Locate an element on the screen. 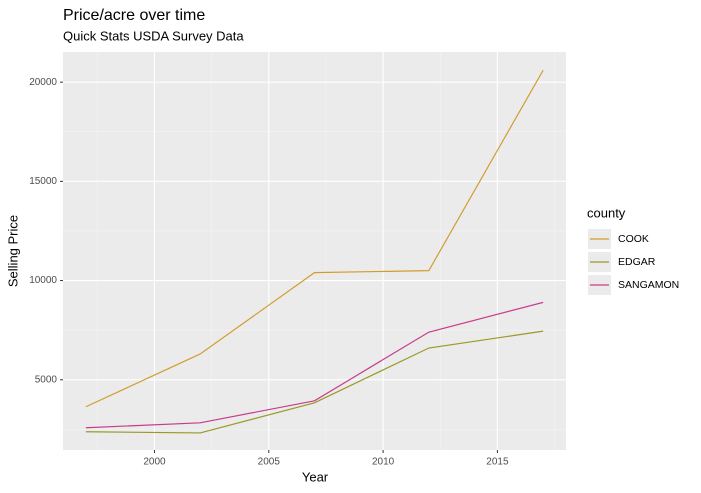 The image size is (701, 493). y-tick-label: 15000 is located at coordinates (43, 181).